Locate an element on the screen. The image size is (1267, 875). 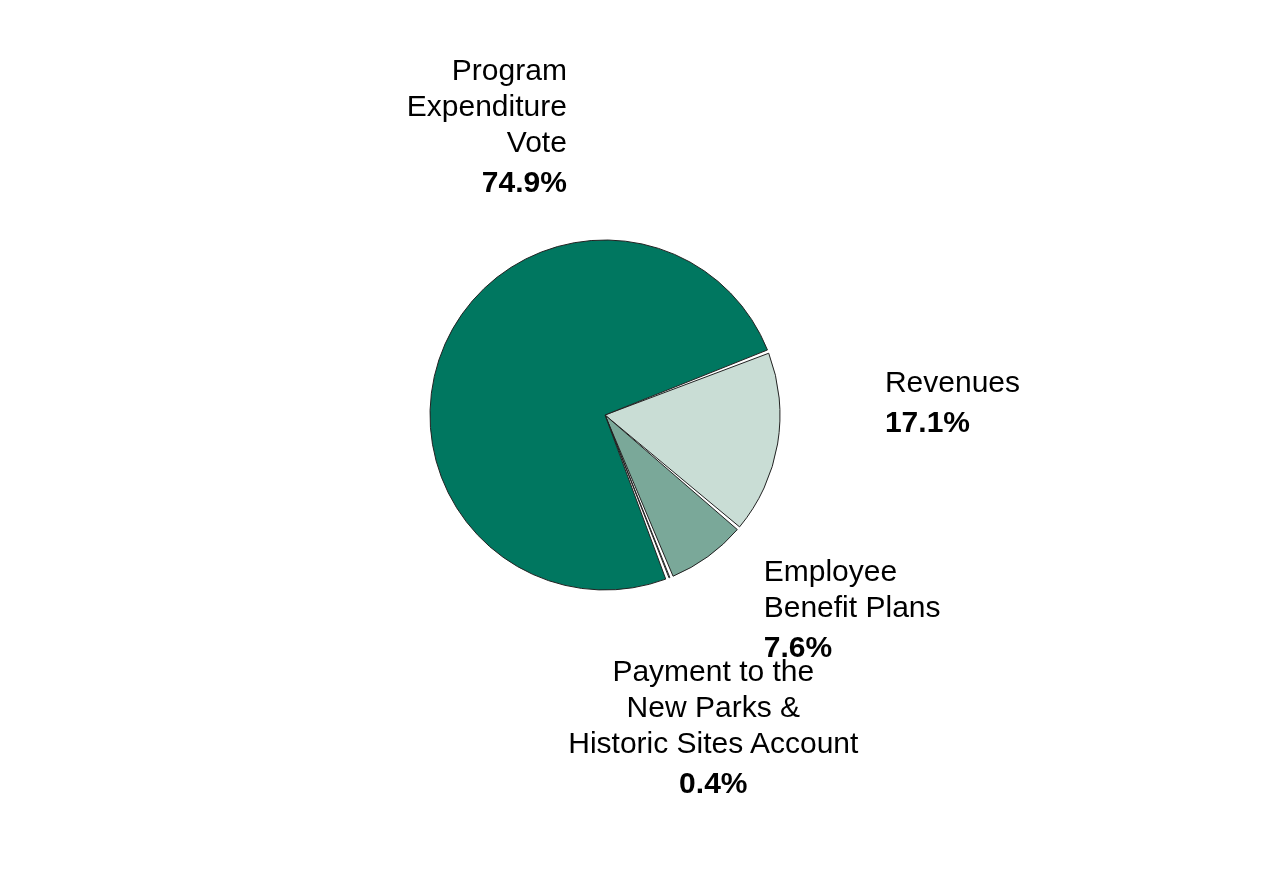
slice-label: Program Expenditure Vote is located at coordinates (486, 105).